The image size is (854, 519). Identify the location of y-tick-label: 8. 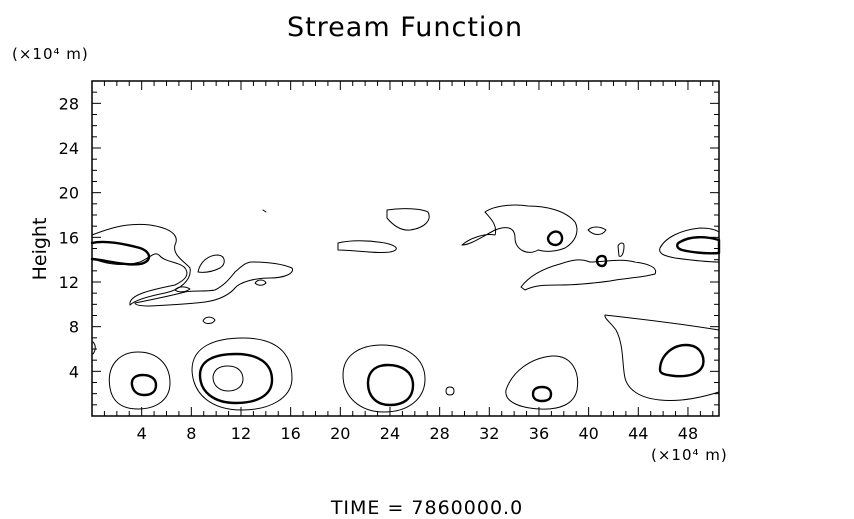
(74, 327).